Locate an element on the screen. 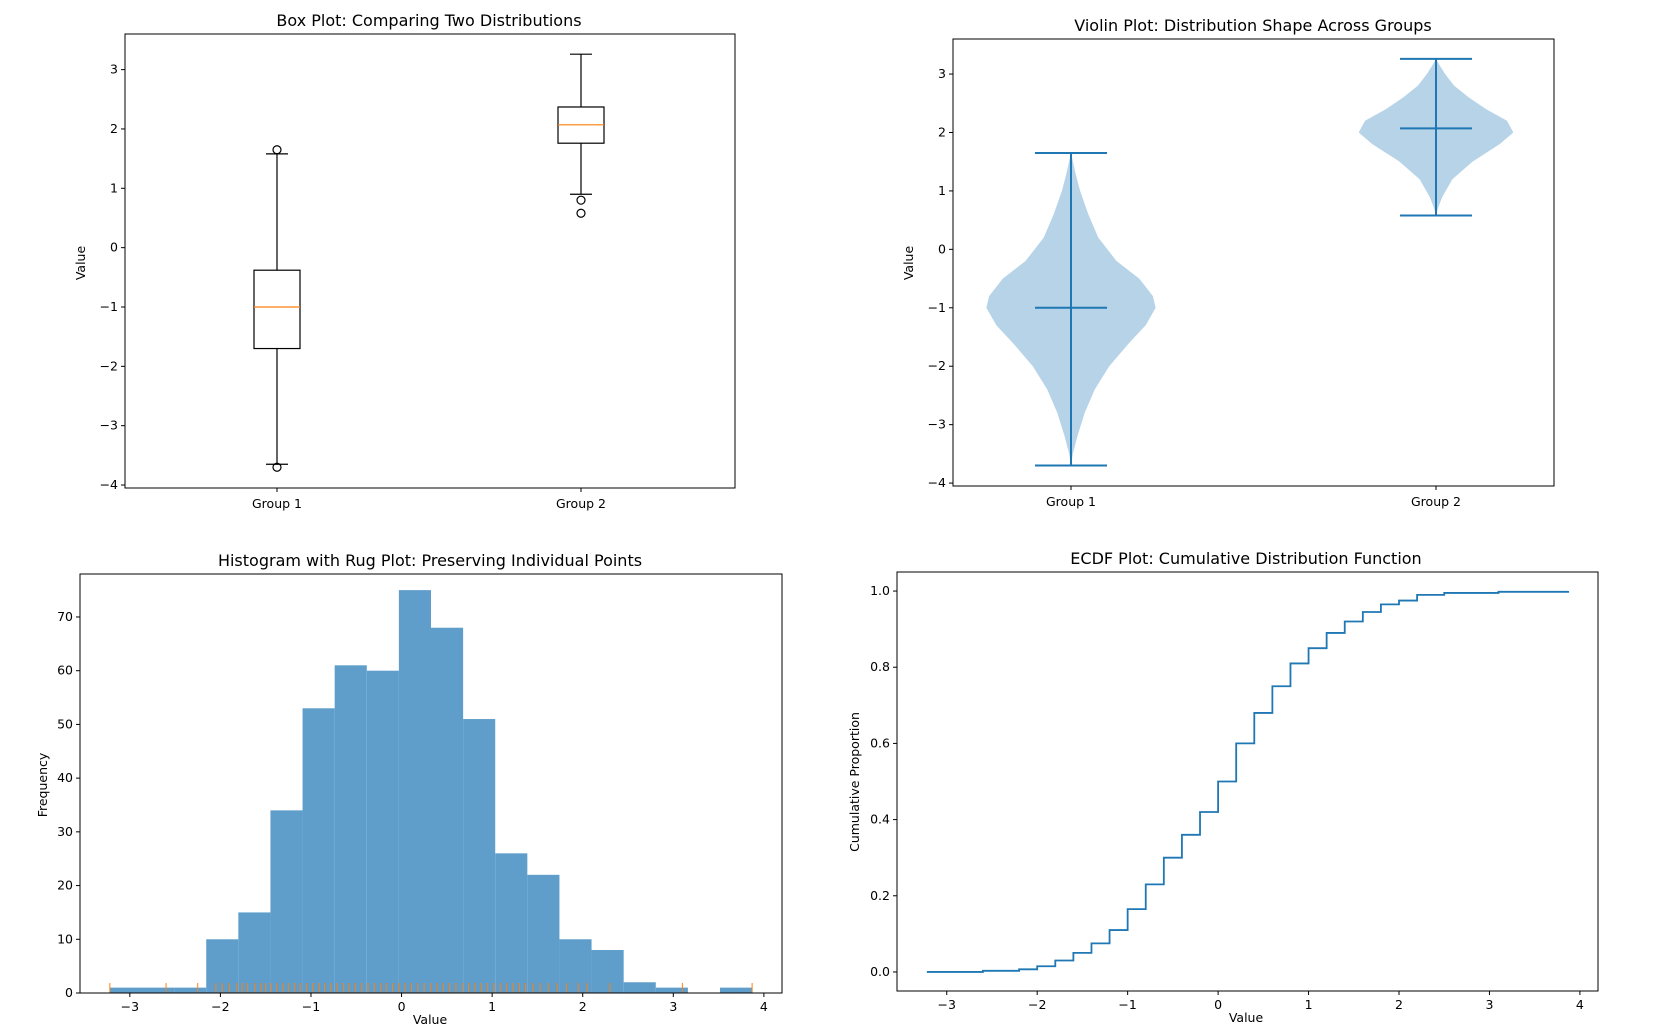 This screenshot has width=1663, height=1028. ecdf-ytick-label-5: 1.0 is located at coordinates (880, 590).